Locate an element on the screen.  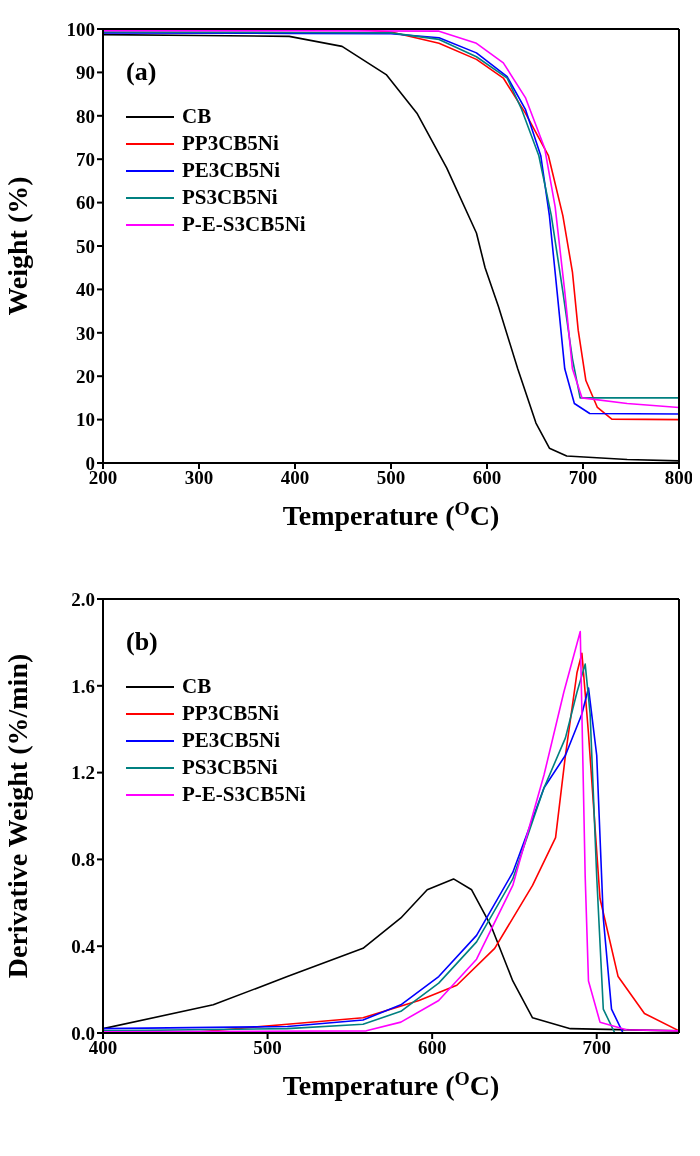
y-tick-label: 10 is located at coordinates (85, 420).